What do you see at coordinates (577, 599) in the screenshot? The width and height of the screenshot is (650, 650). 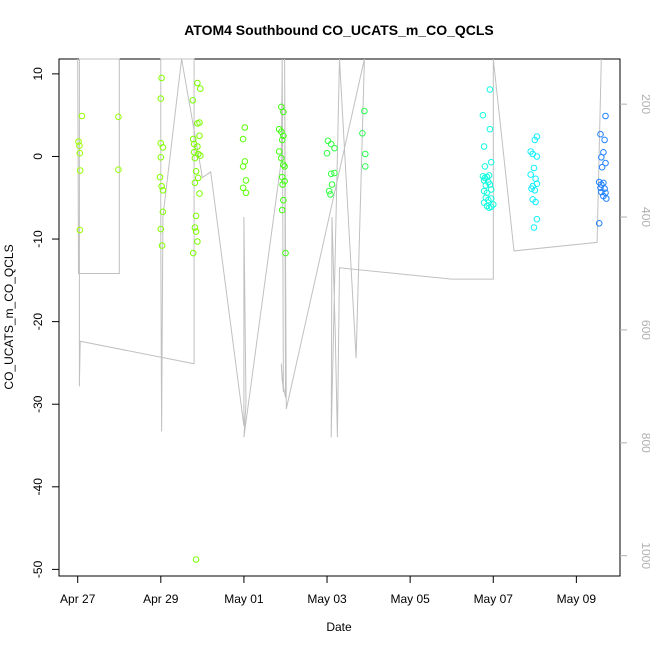 I see `x-tick-label: May 09` at bounding box center [577, 599].